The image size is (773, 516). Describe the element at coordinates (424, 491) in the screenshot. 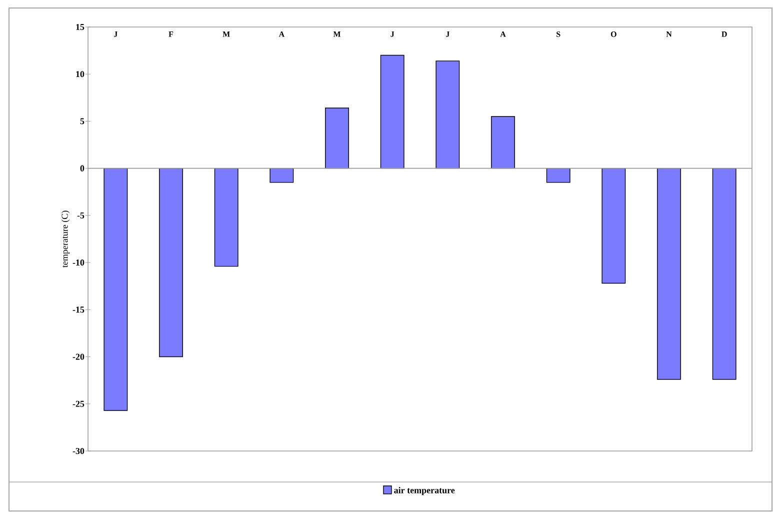

I see `legend-label: air temperature` at that location.